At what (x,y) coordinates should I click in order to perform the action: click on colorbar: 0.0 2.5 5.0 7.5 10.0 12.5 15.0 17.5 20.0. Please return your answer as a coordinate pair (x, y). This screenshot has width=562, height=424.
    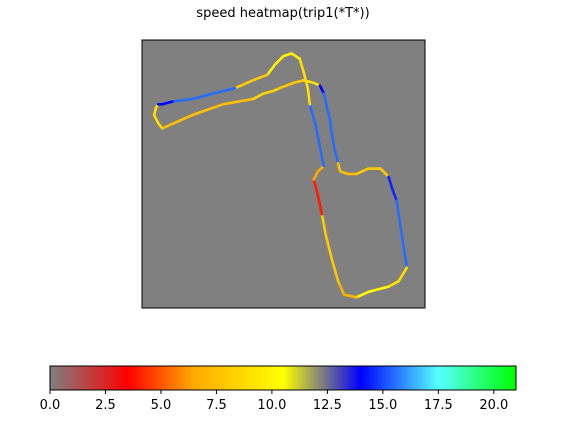
    Looking at the image, I should click on (278, 389).